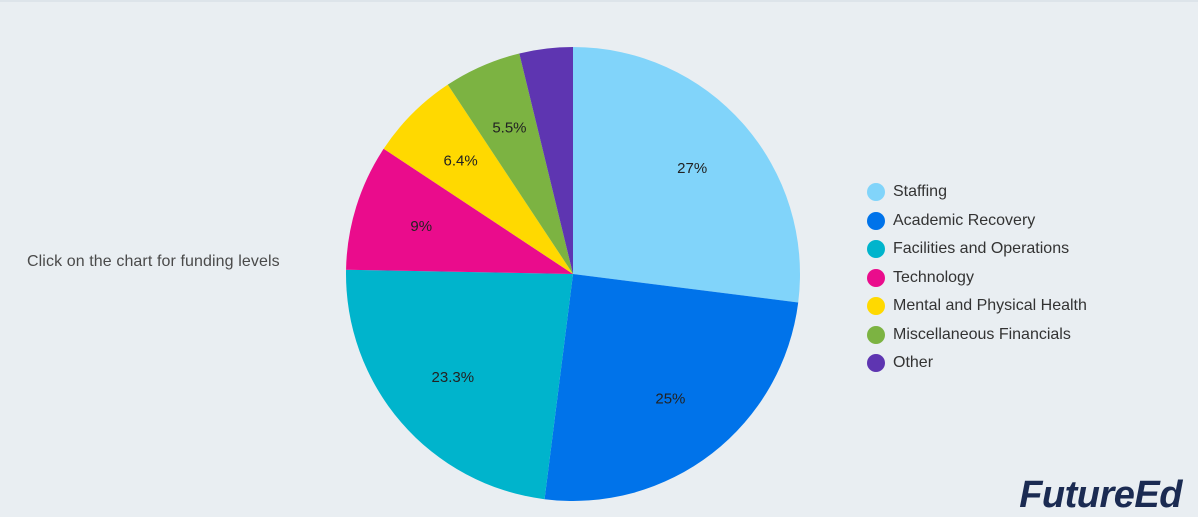 Image resolution: width=1198 pixels, height=517 pixels. I want to click on pie-slice-facilities-and-operations, so click(459, 384).